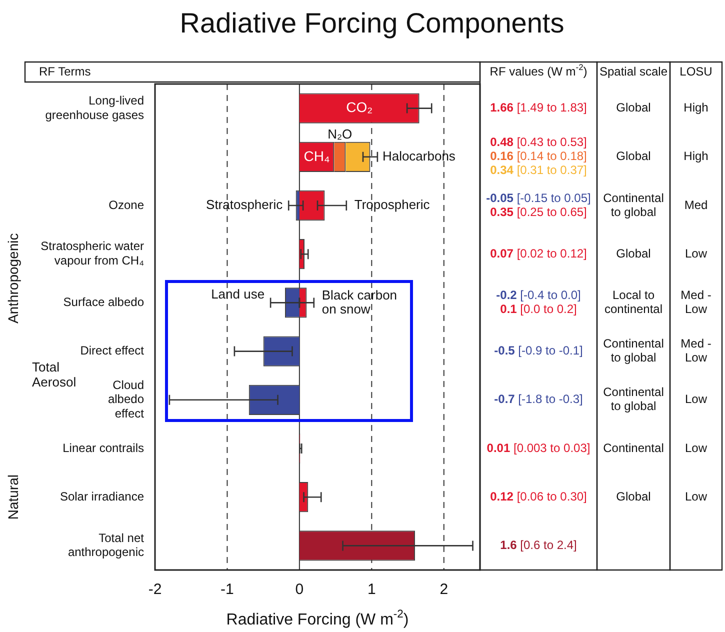 Image resolution: width=725 pixels, height=632 pixels. What do you see at coordinates (696, 71) in the screenshot?
I see `text: LOSU` at bounding box center [696, 71].